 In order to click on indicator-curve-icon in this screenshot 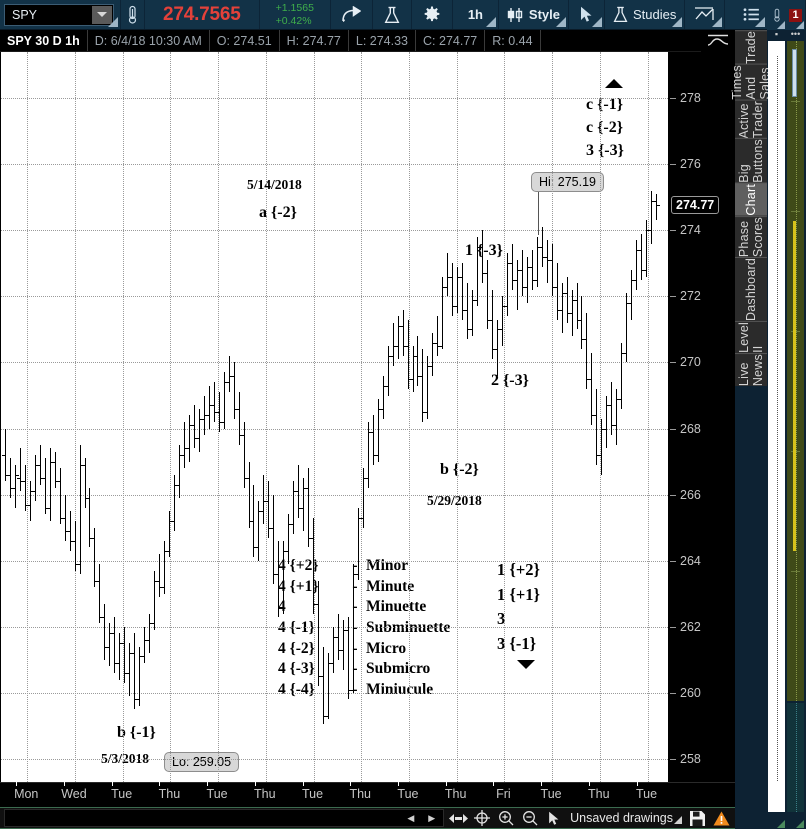, I will do `click(718, 41)`.